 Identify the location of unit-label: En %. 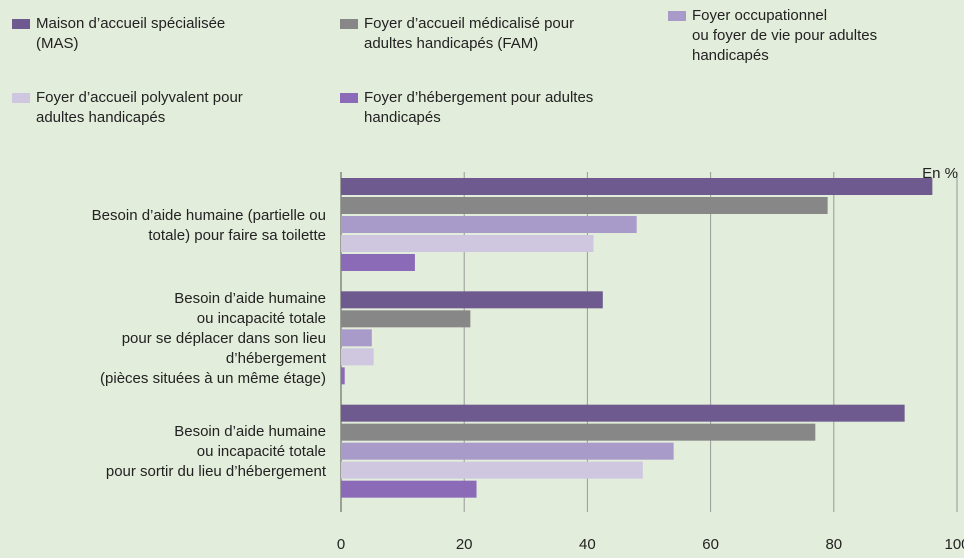
(940, 173).